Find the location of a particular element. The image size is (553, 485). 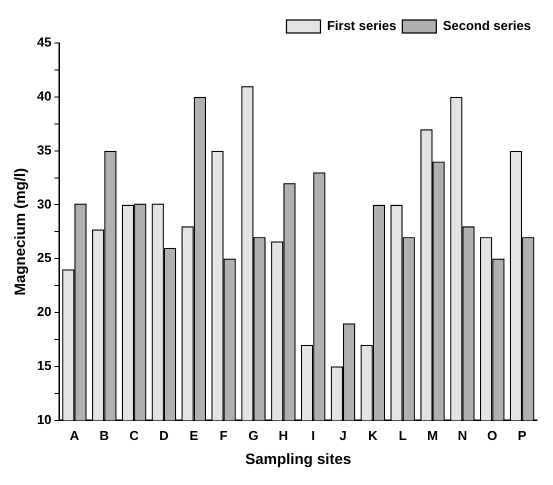

x-tick-label: B is located at coordinates (104, 435).